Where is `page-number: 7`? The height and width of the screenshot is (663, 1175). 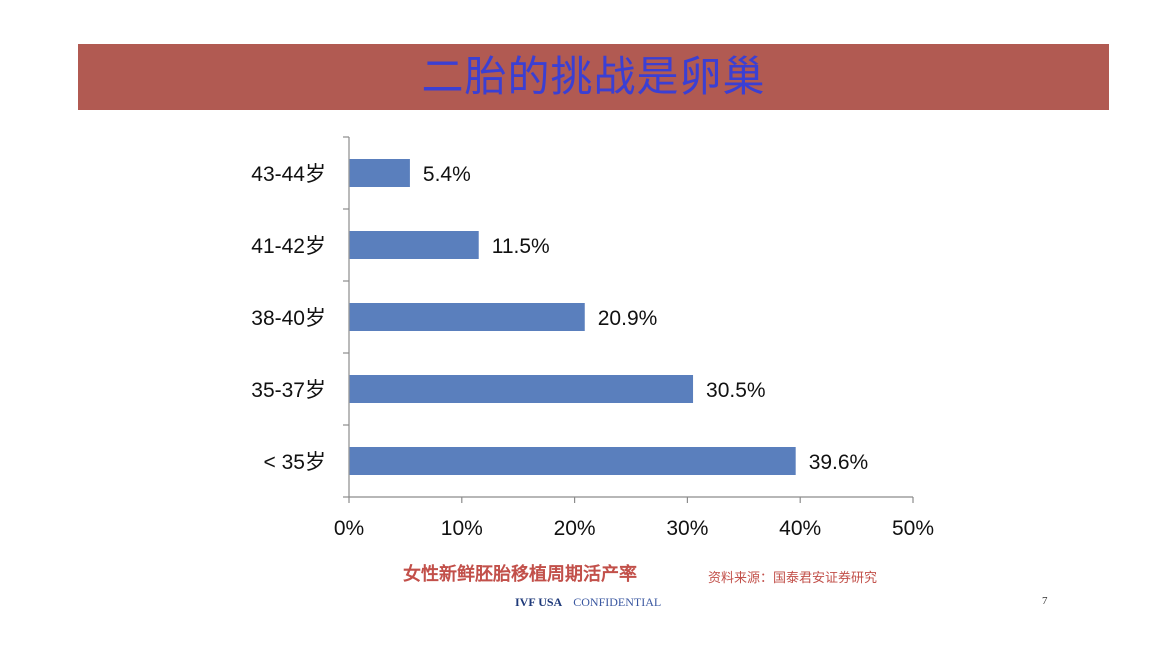 page-number: 7 is located at coordinates (1045, 601).